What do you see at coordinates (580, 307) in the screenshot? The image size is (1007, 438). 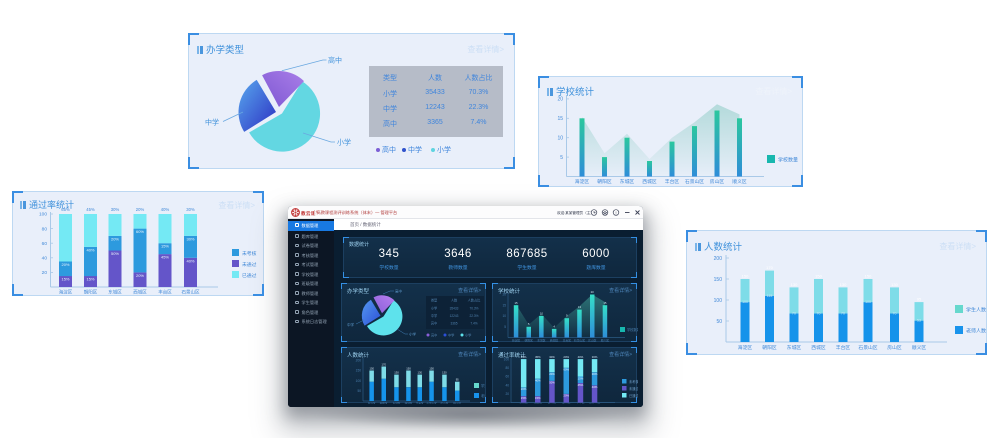 I see `svg-text: 13` at bounding box center [580, 307].